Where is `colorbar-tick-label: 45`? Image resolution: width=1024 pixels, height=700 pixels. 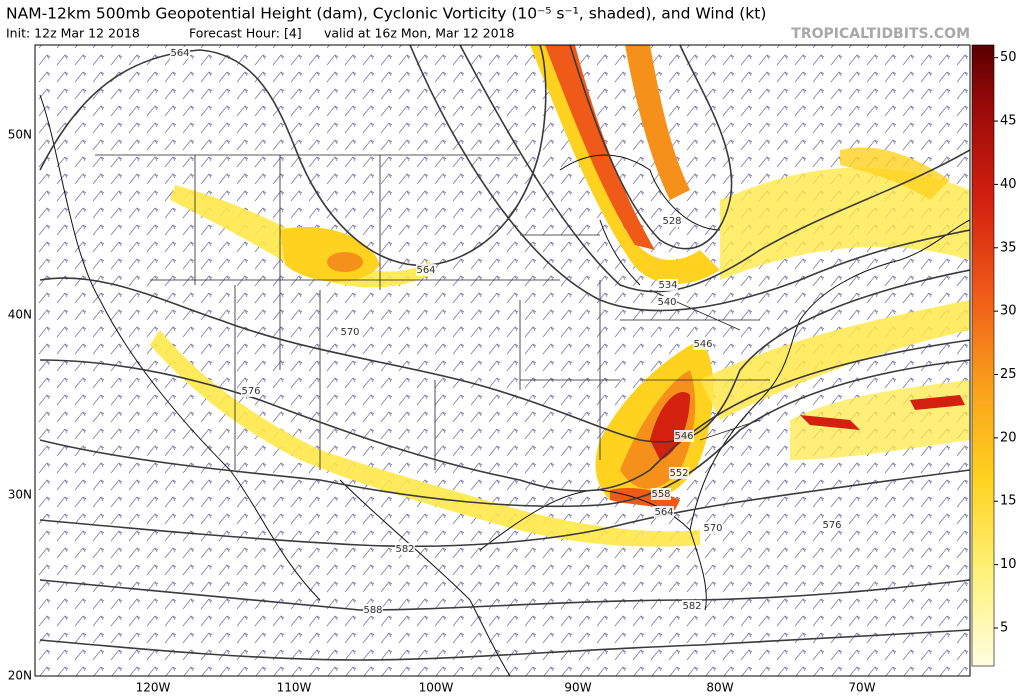 colorbar-tick-label: 45 is located at coordinates (1008, 121).